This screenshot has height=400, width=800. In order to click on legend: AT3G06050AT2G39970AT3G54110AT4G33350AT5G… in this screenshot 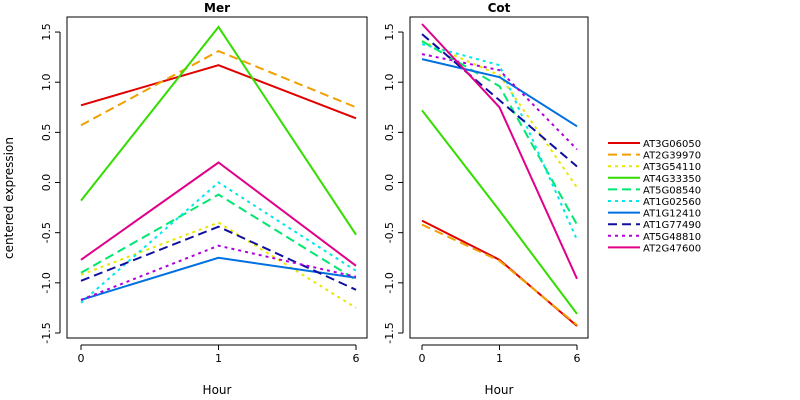, I will do `click(654, 196)`.